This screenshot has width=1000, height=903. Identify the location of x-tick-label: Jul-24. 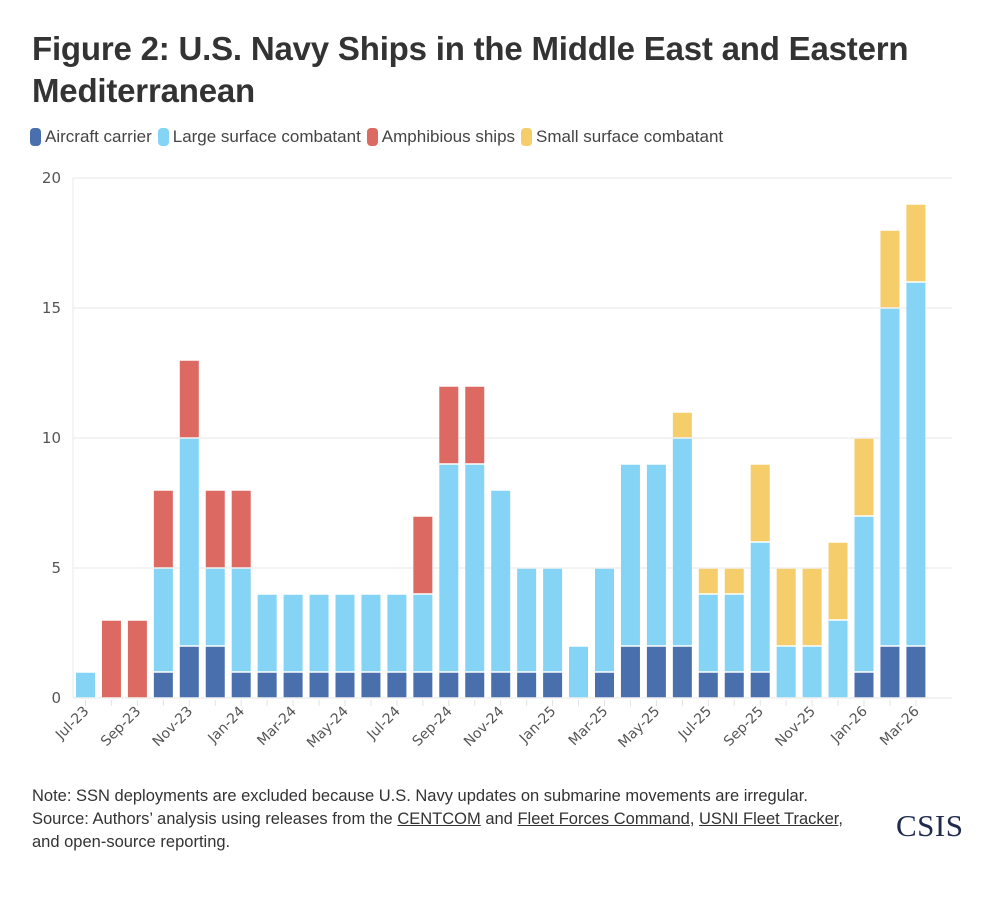
(384, 723).